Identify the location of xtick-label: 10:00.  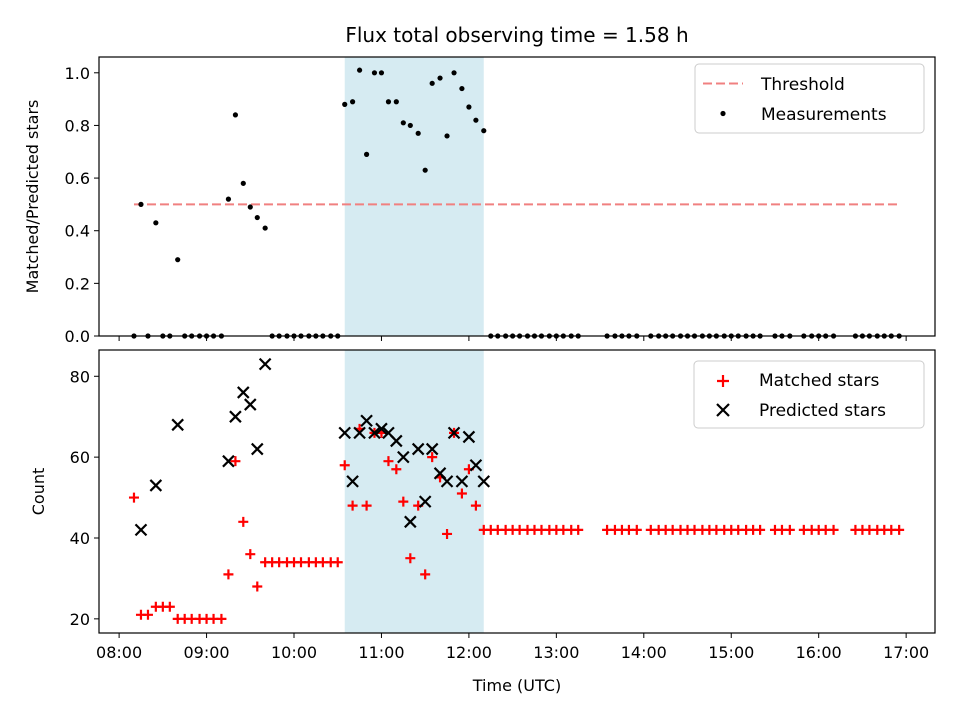
(294, 652).